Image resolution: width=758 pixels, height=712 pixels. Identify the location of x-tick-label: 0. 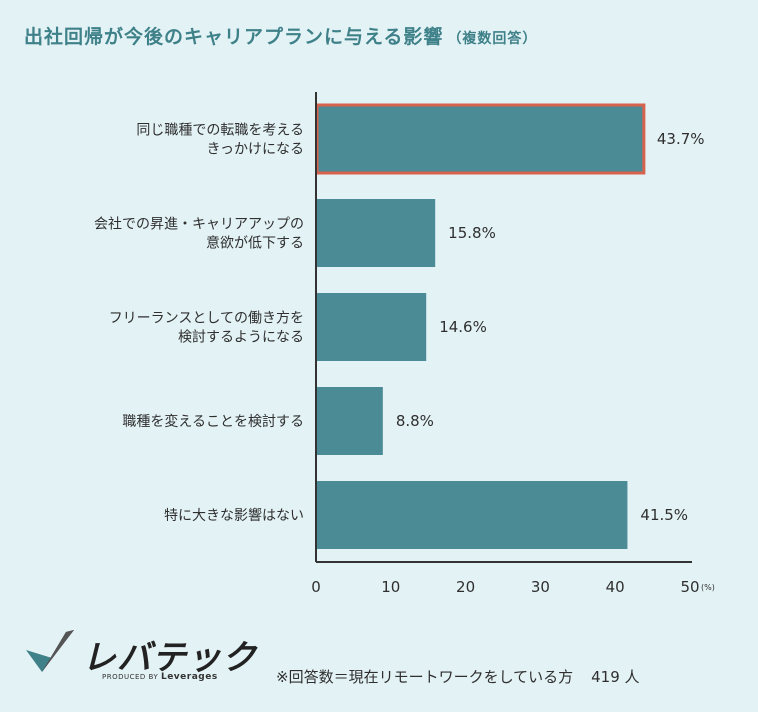
(316, 587).